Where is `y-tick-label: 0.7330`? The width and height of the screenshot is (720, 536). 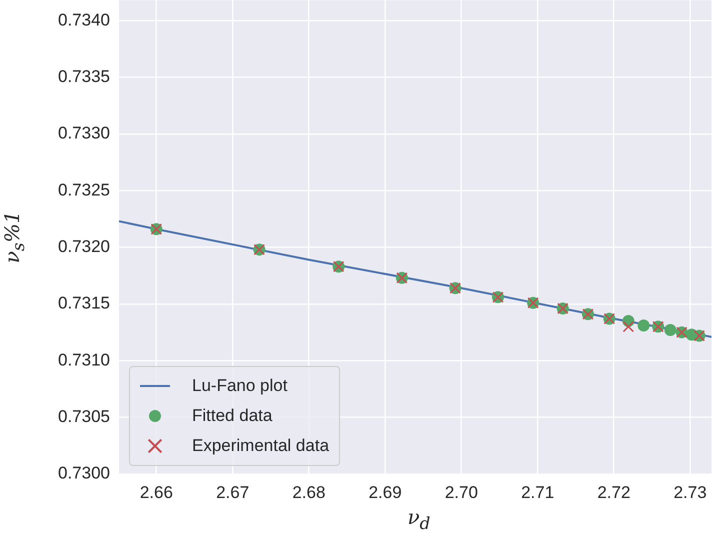 y-tick-label: 0.7330 is located at coordinates (84, 133).